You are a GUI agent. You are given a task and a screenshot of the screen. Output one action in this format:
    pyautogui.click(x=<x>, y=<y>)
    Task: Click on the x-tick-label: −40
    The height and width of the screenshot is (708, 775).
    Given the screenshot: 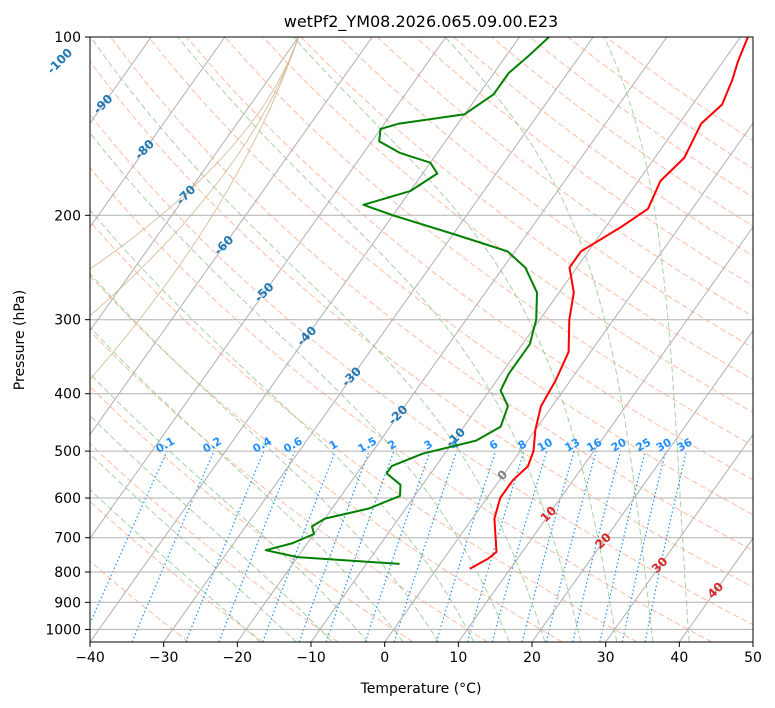 What is the action you would take?
    pyautogui.click(x=90, y=658)
    